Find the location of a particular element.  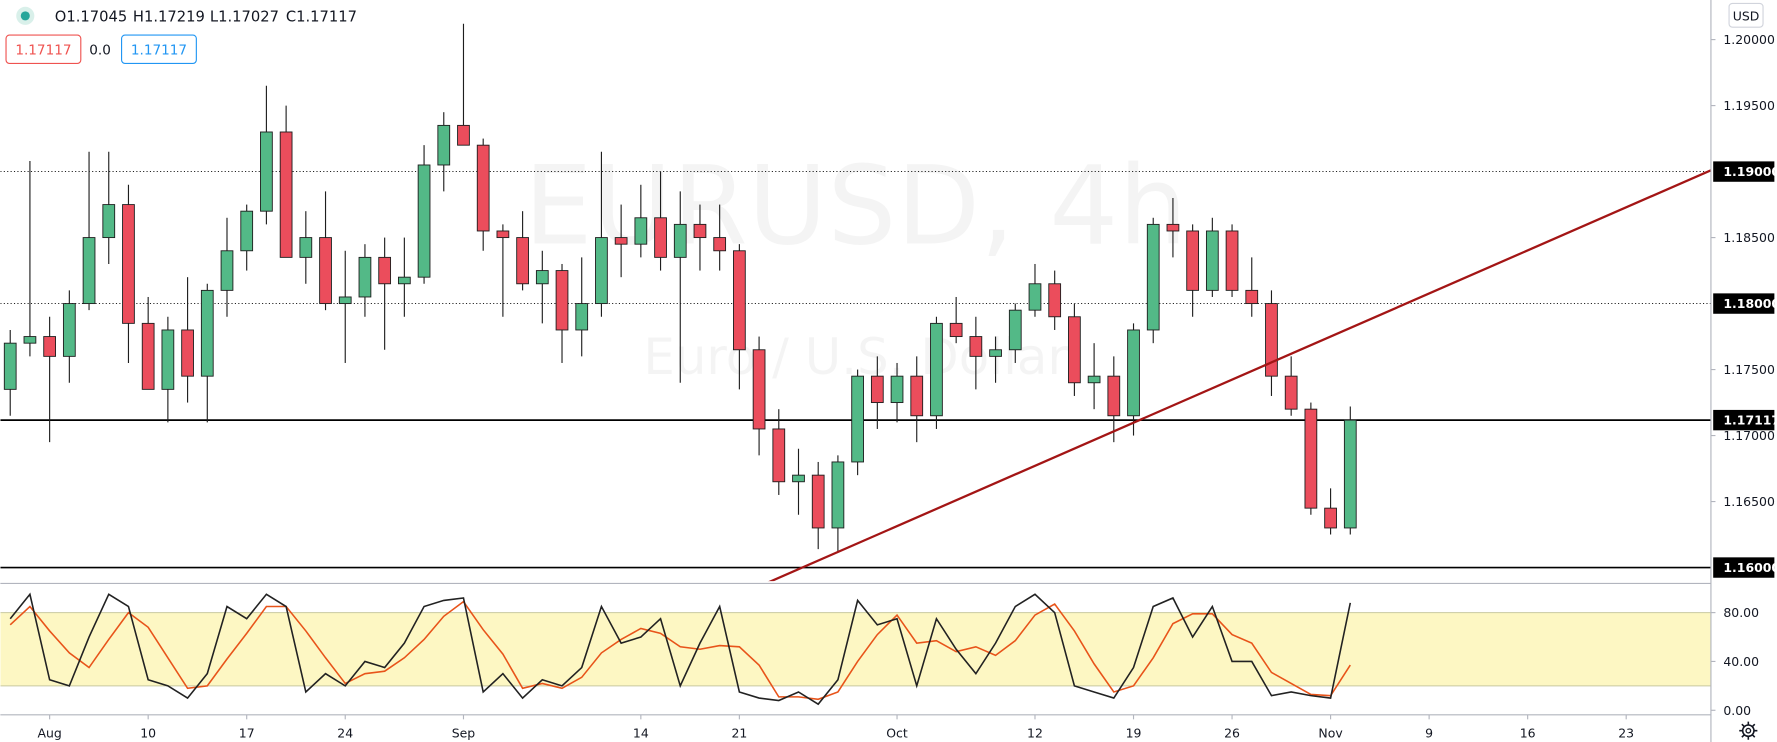

x-tick-label: 12 is located at coordinates (1035, 732).